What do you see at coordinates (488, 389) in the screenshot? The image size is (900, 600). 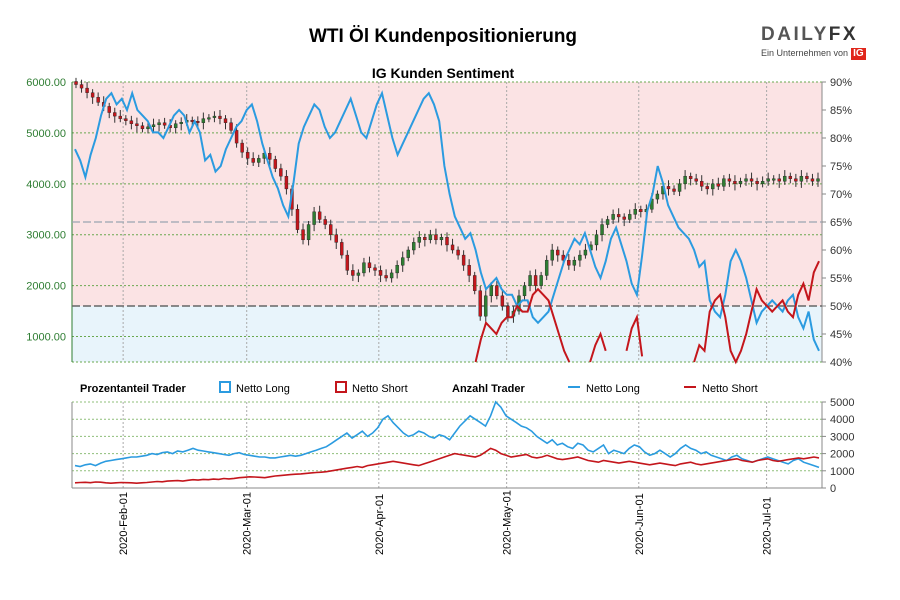 I see `legend-count-title: Anzahl Trader` at bounding box center [488, 389].